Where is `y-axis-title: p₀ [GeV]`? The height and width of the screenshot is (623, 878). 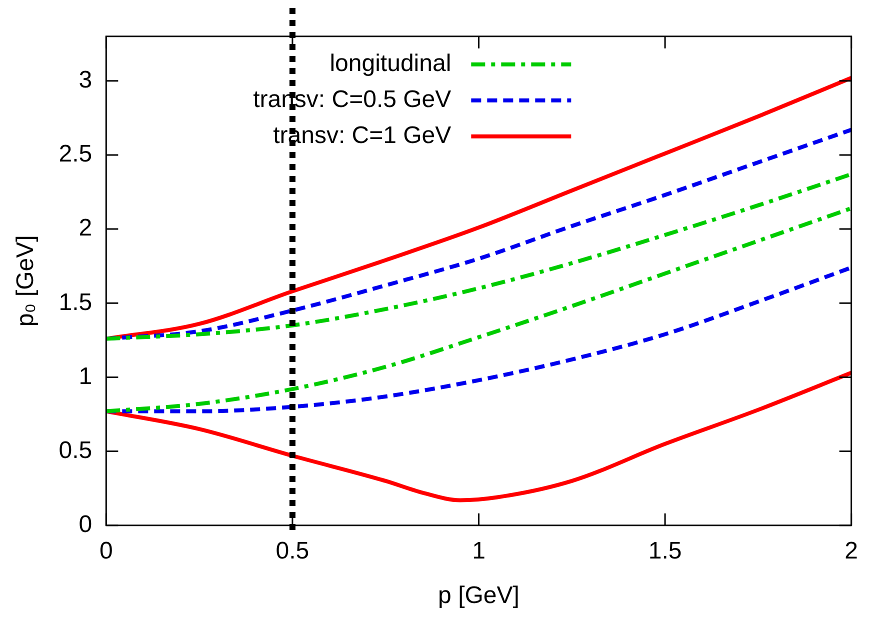 y-axis-title: p₀ [GeV] is located at coordinates (26, 281).